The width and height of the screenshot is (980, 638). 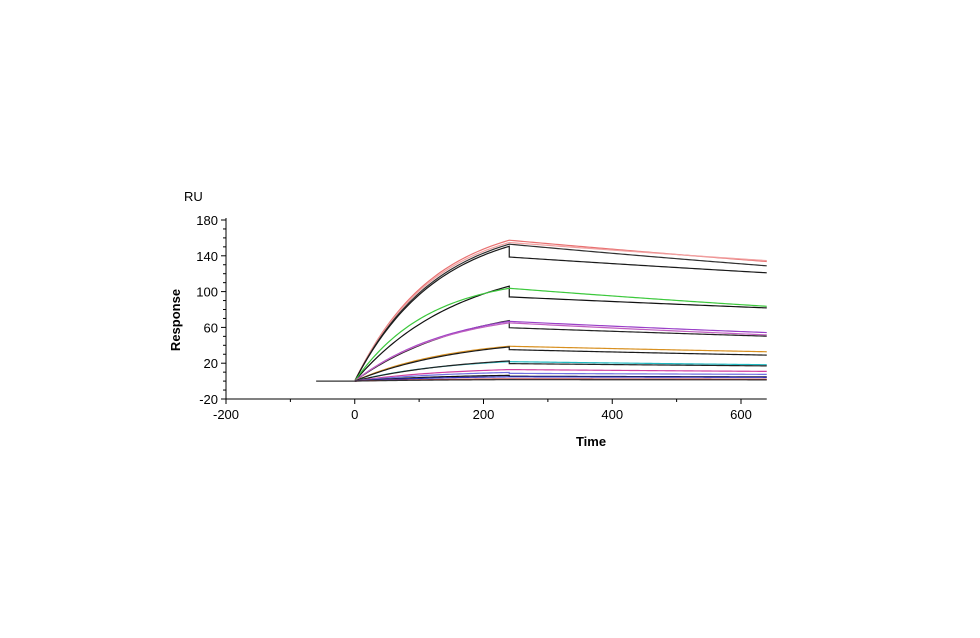 What do you see at coordinates (207, 220) in the screenshot?
I see `y-tick-label: 180` at bounding box center [207, 220].